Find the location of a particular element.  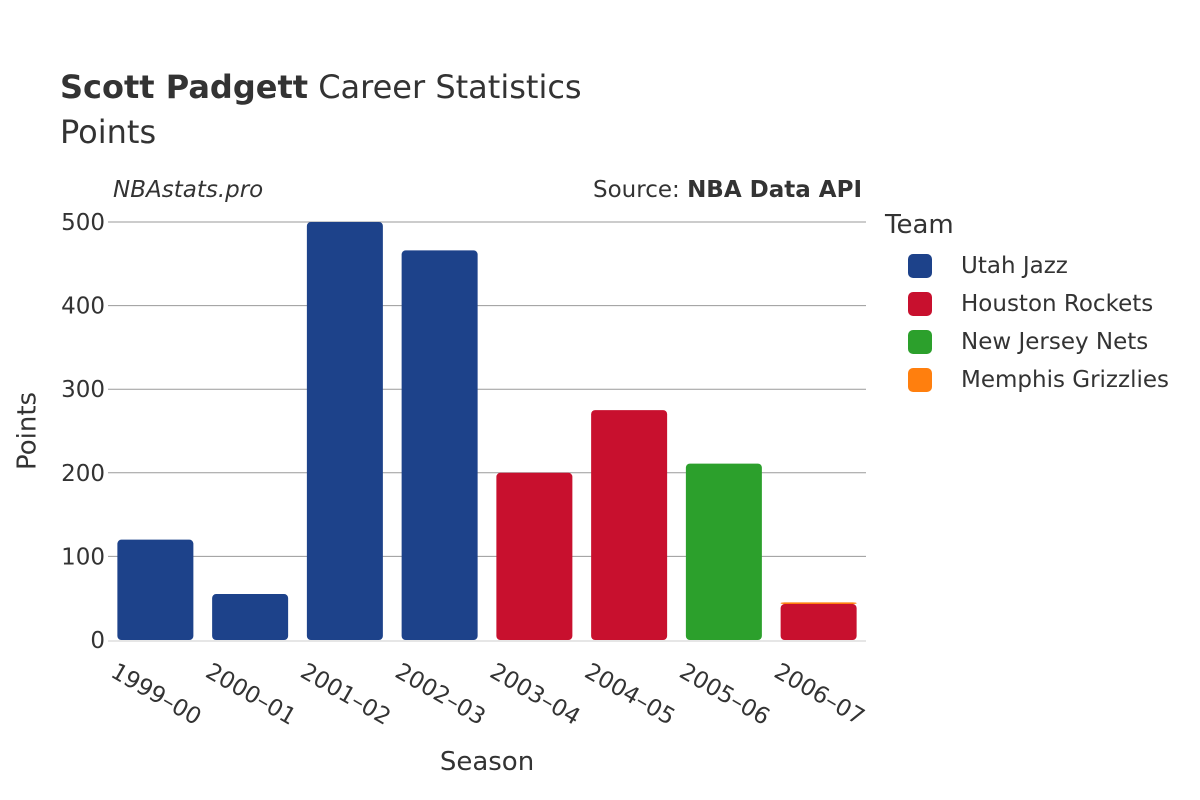

legend-label-memphis-grizzlies: Memphis Grizzlies is located at coordinates (1065, 380).